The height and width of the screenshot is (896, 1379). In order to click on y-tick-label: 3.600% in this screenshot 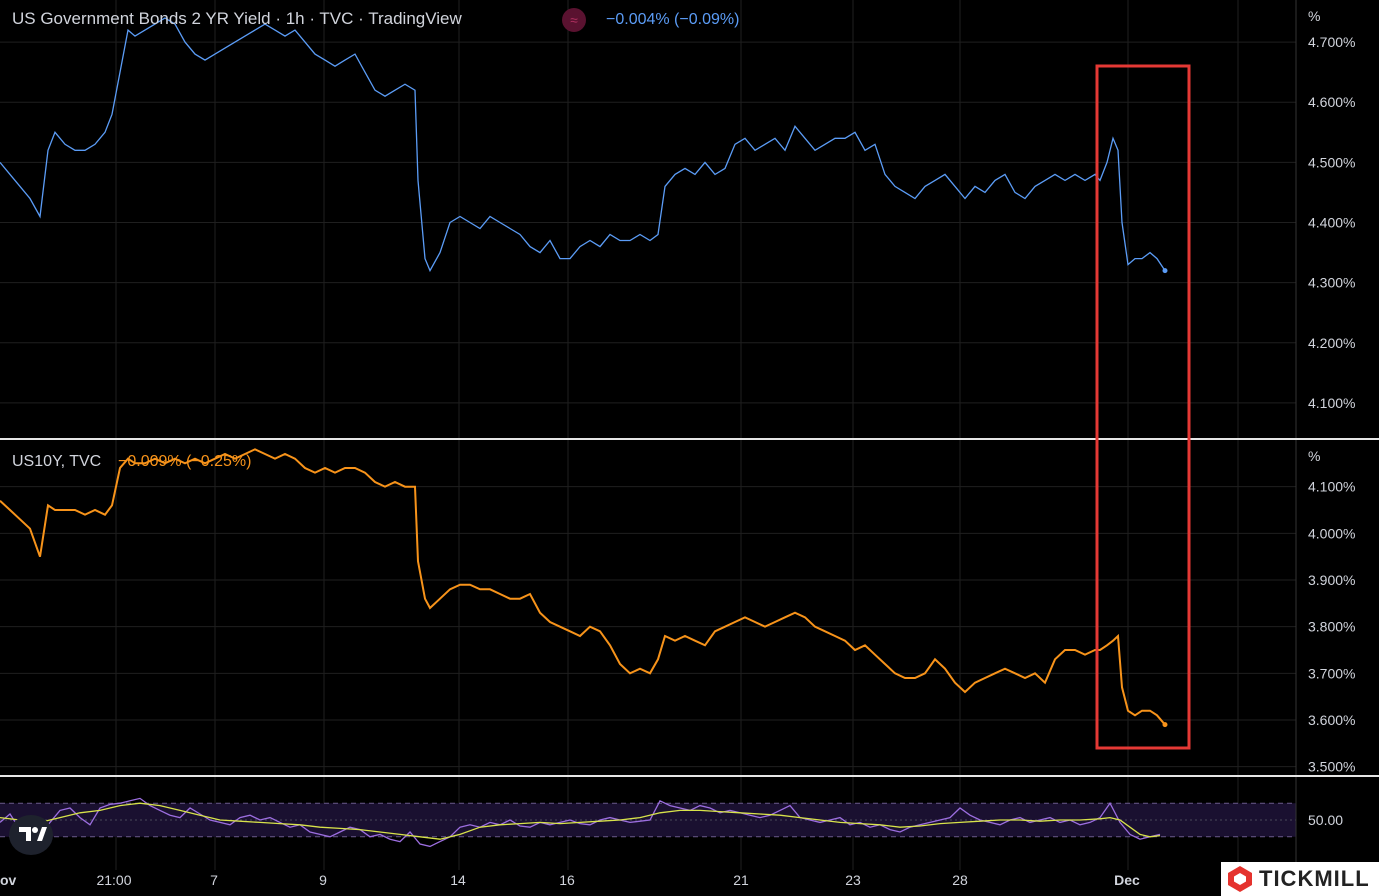, I will do `click(1331, 720)`.